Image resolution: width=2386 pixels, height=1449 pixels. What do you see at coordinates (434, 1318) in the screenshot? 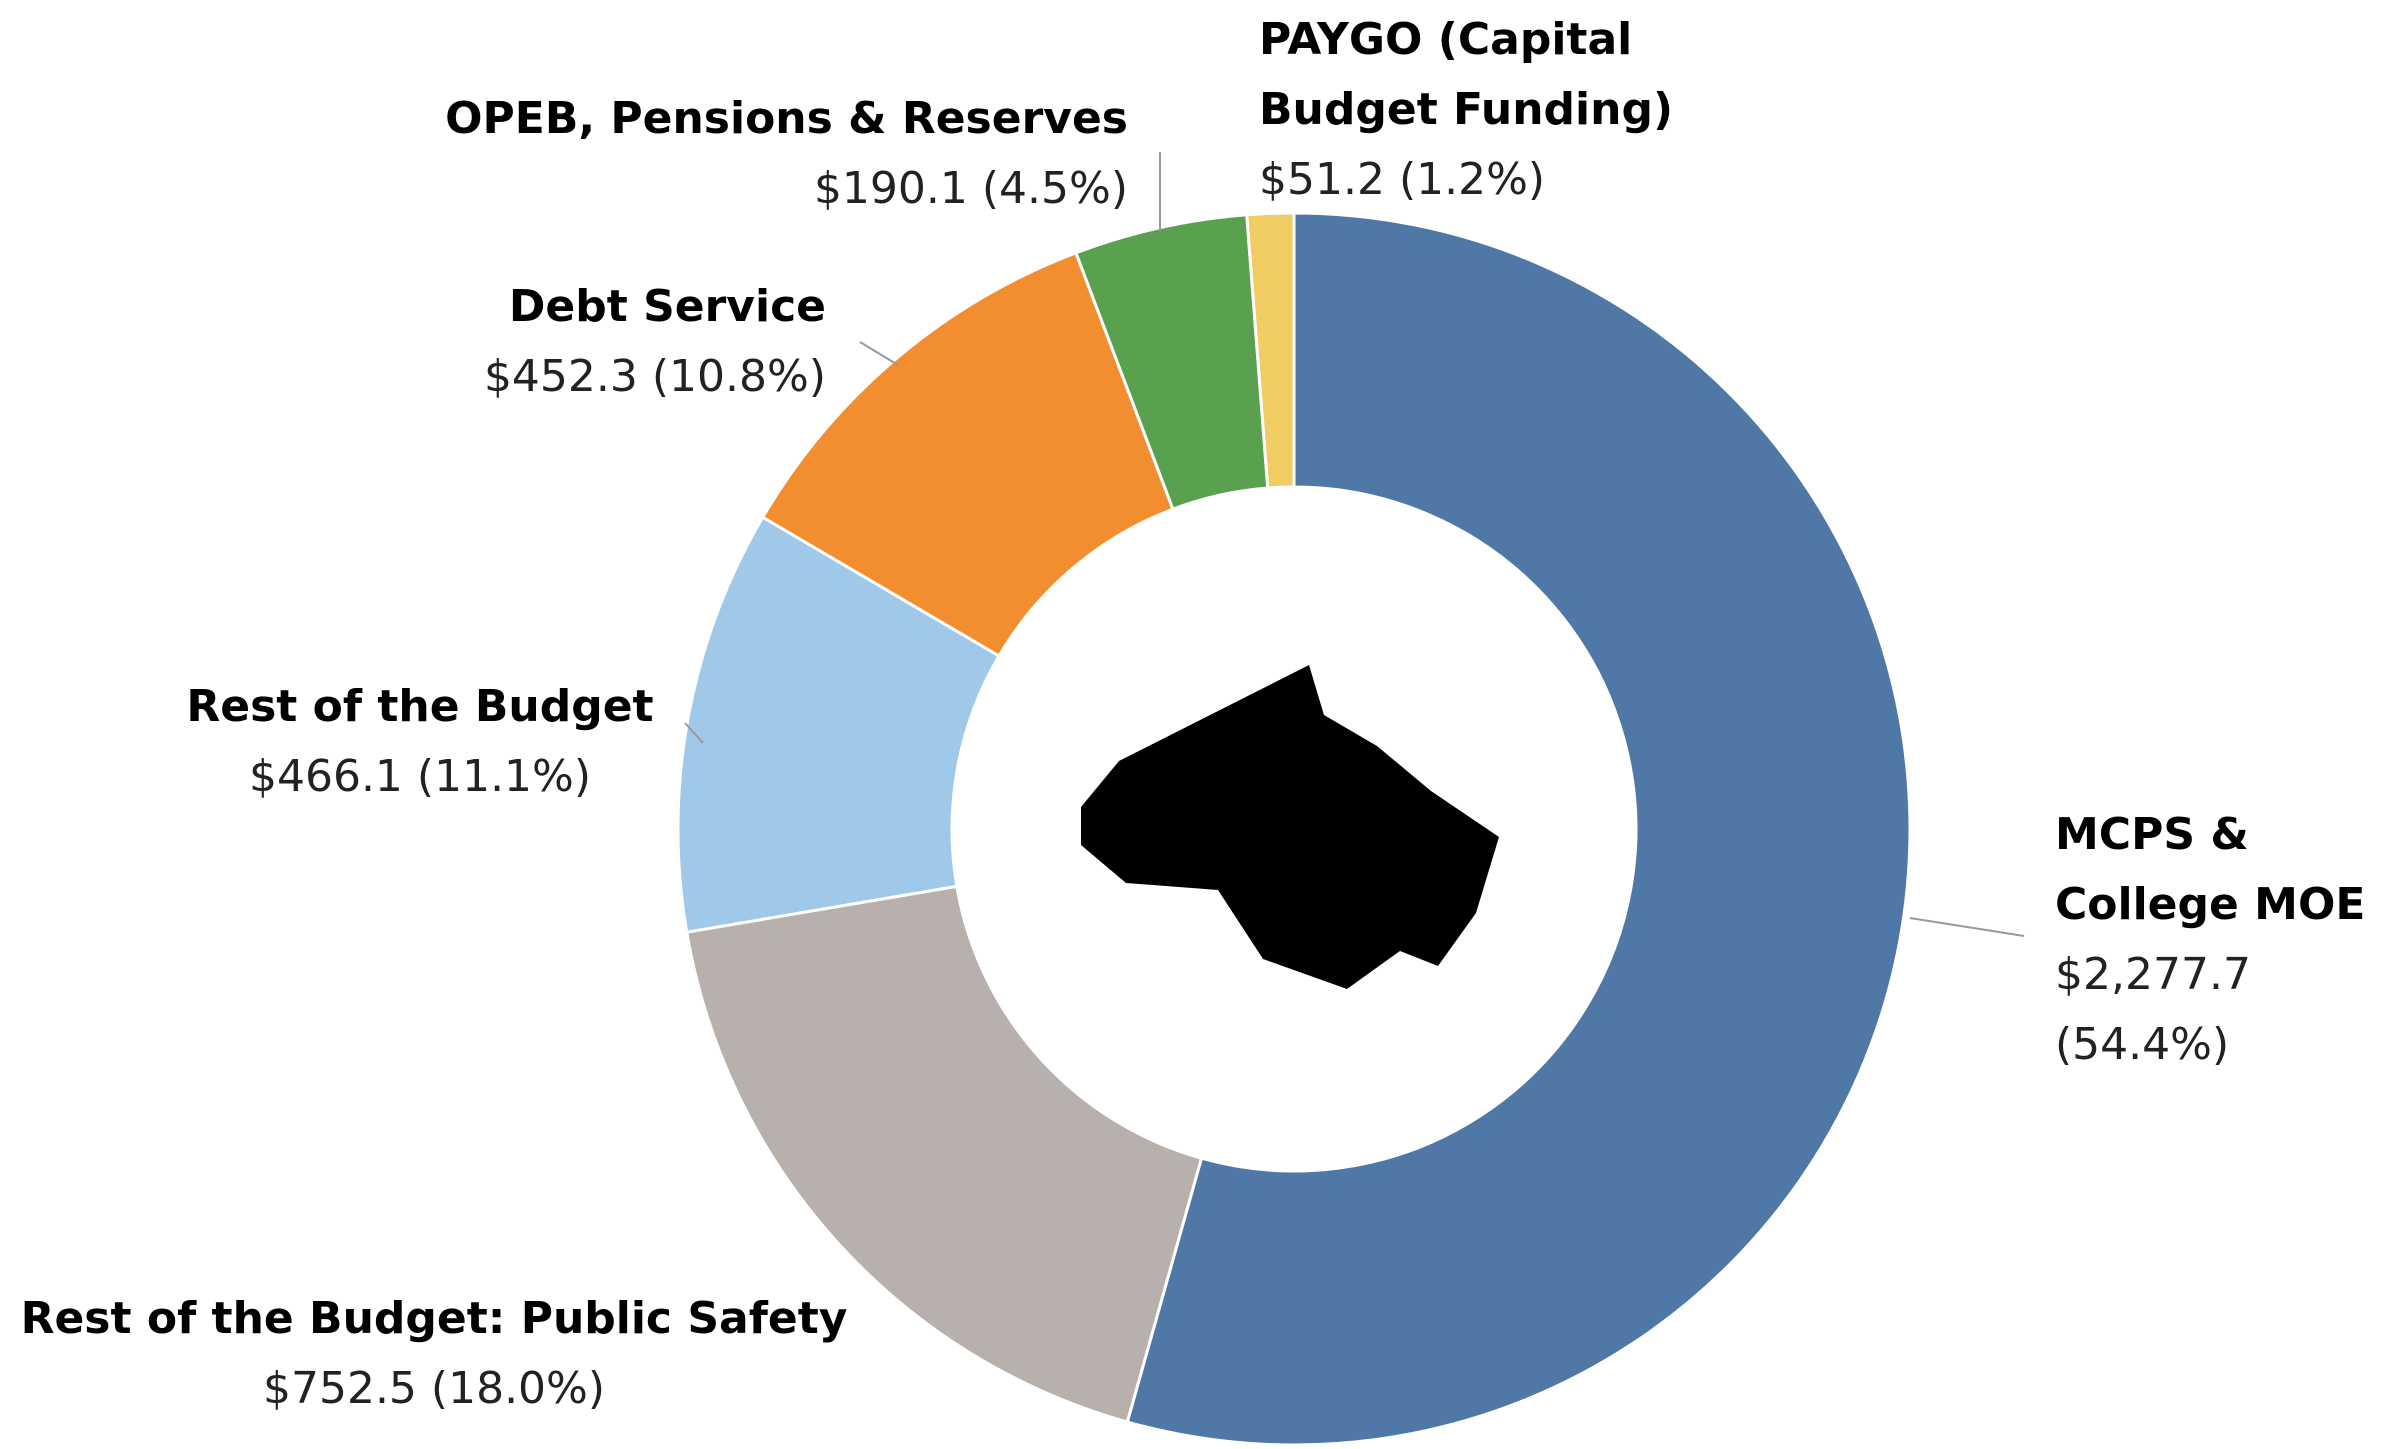
I see `label-name: Rest of the Budget: Public Safety` at bounding box center [434, 1318].